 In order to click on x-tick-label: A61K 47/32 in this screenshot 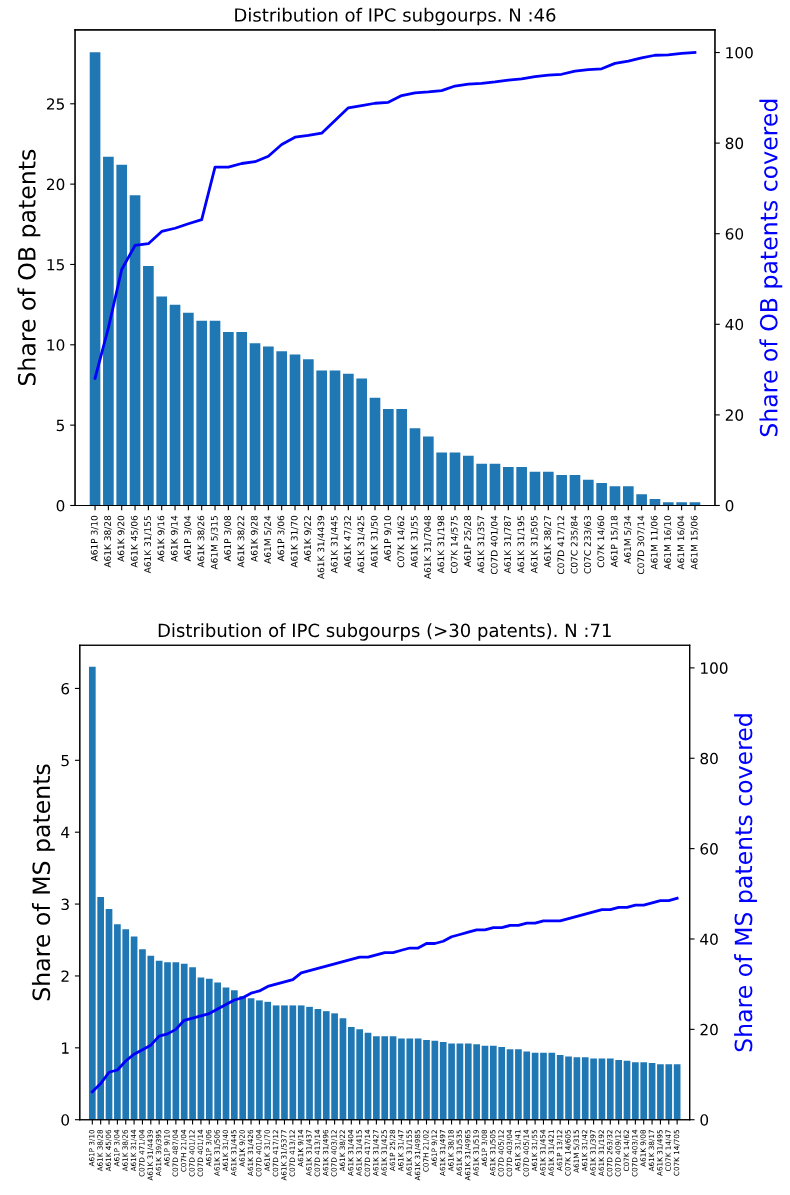, I will do `click(348, 542)`.